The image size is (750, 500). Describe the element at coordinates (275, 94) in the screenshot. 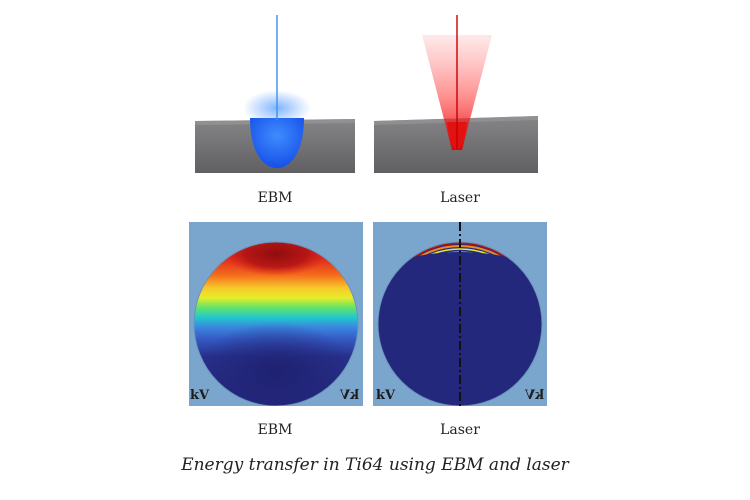

I see `ebm-beam-illustration` at that location.